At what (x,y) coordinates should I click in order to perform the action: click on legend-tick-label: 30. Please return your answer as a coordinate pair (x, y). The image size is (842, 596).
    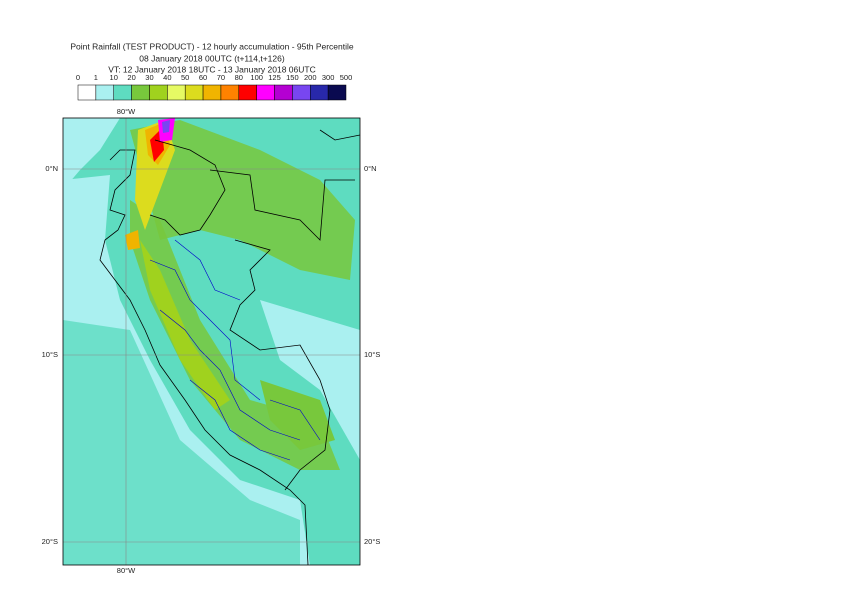
    Looking at the image, I should click on (149, 77).